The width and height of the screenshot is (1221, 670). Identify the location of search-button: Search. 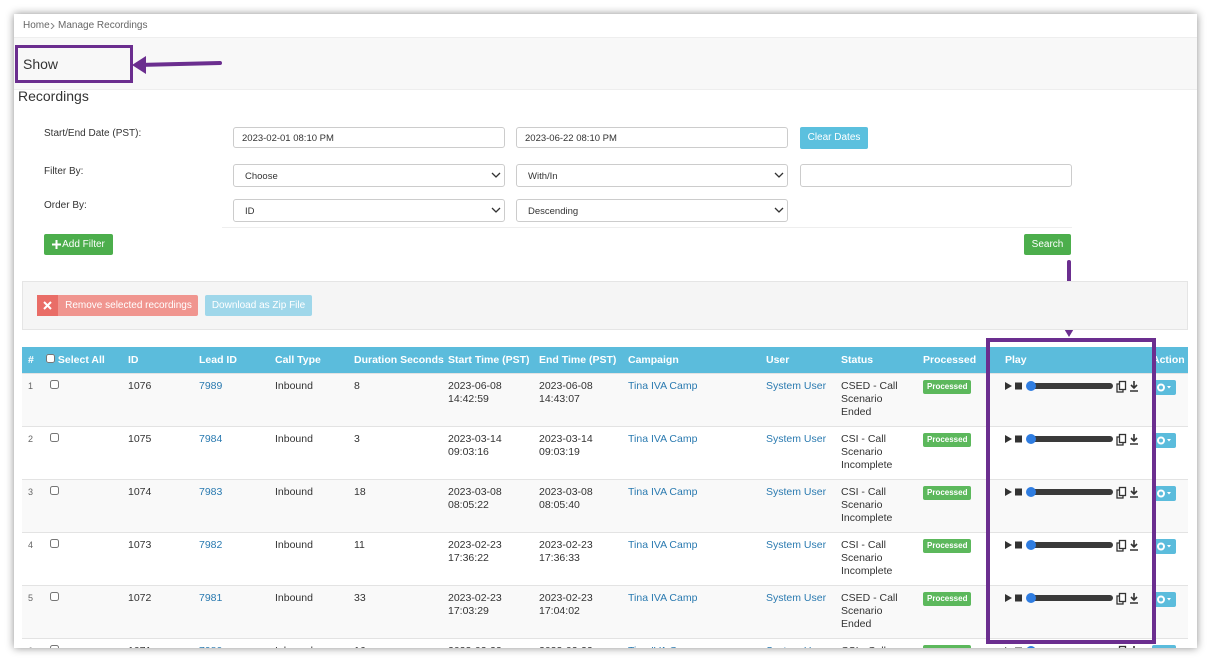
(1047, 244).